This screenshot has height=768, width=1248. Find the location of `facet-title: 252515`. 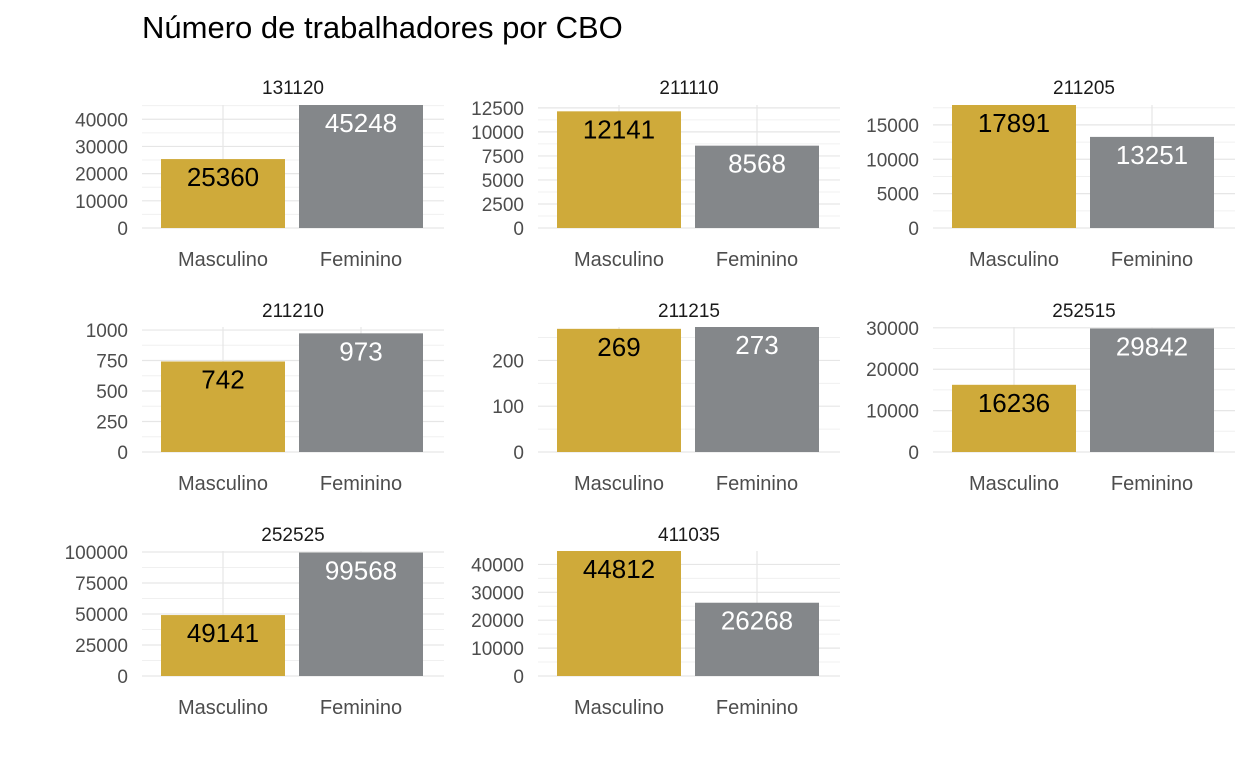

facet-title: 252515 is located at coordinates (1083, 311).